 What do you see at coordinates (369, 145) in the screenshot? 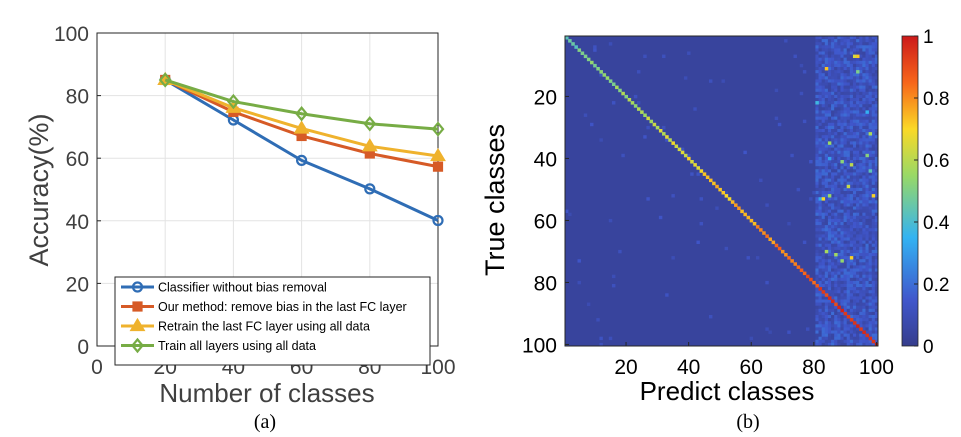
I see `marker-triangle` at bounding box center [369, 145].